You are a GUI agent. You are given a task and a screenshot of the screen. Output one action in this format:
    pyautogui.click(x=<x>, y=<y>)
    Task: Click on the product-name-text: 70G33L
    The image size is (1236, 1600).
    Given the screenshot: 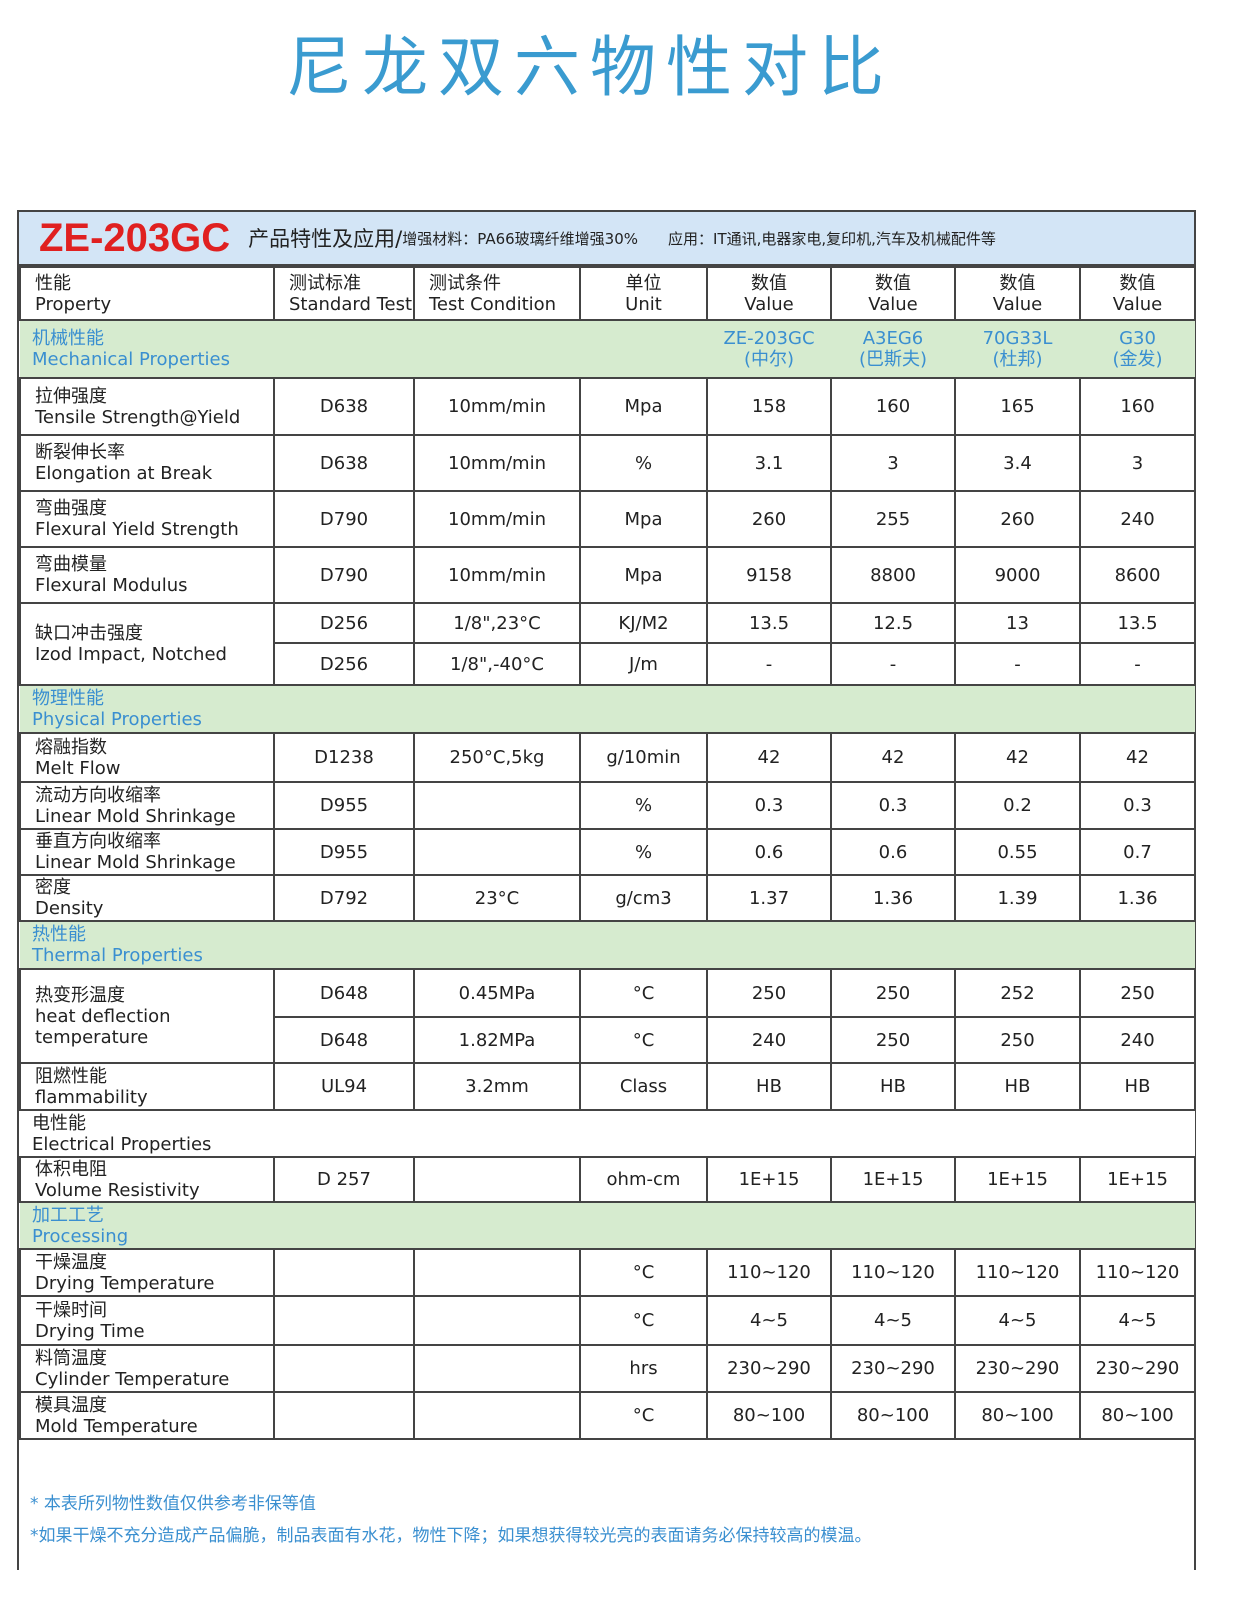 What is the action you would take?
    pyautogui.click(x=1017, y=338)
    